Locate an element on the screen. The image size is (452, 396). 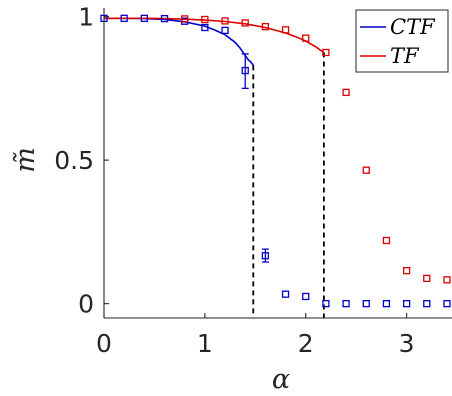
theory-curves is located at coordinates (214, 41).